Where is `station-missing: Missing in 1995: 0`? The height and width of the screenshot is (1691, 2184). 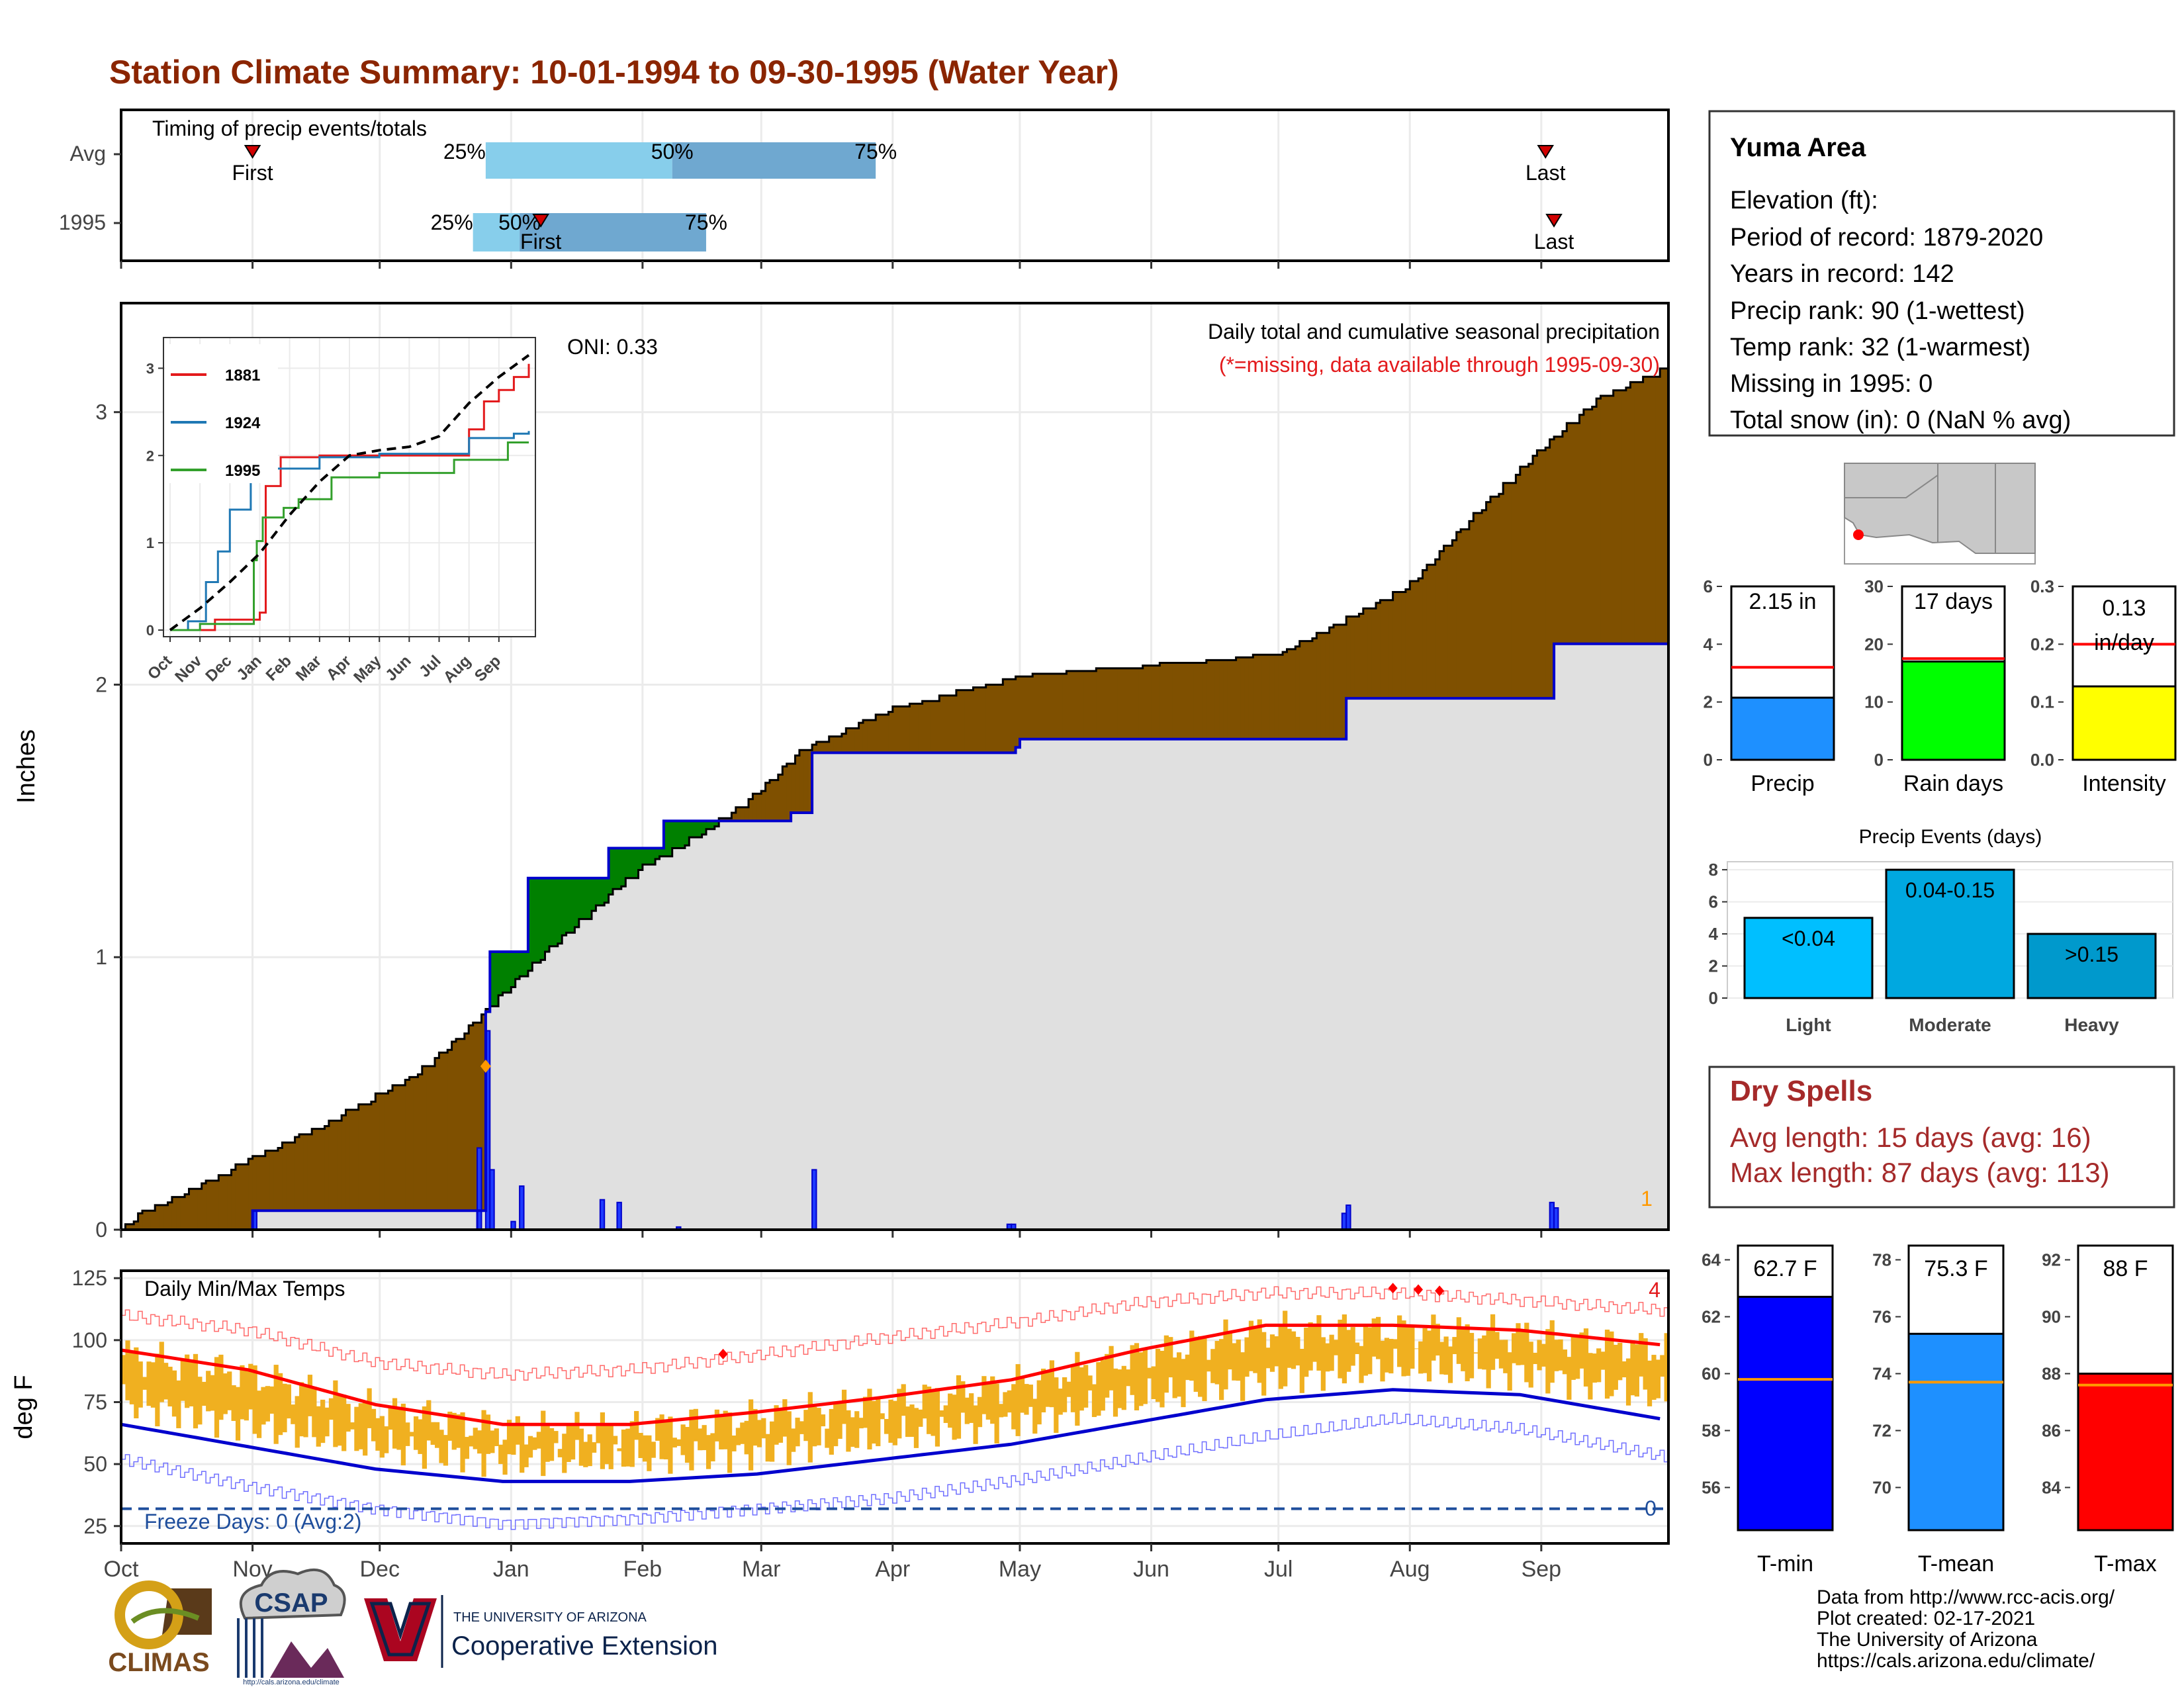
station-missing: Missing in 1995: 0 is located at coordinates (1831, 384).